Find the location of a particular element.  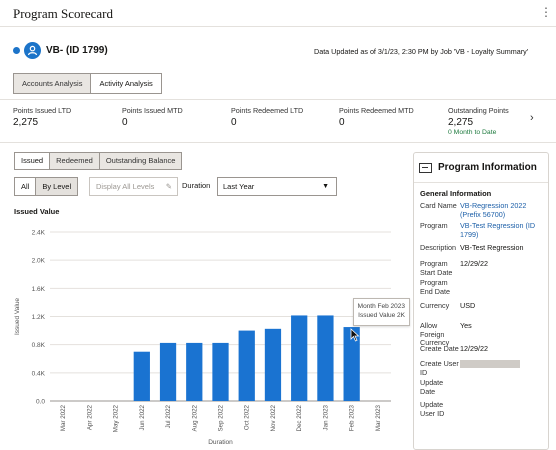

tab-activity-analysis: Activity Analysis is located at coordinates (126, 83).